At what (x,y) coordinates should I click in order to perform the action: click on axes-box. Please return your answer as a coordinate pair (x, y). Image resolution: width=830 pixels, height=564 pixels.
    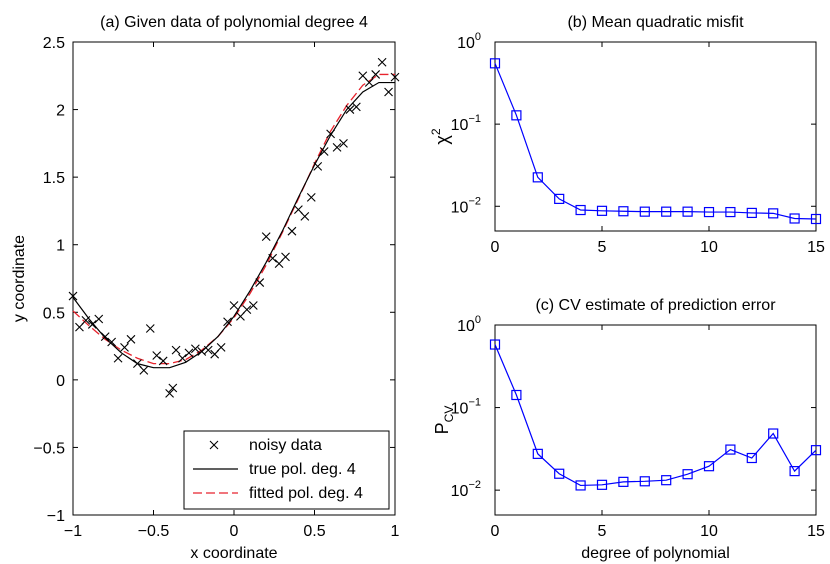
    Looking at the image, I should click on (655, 420).